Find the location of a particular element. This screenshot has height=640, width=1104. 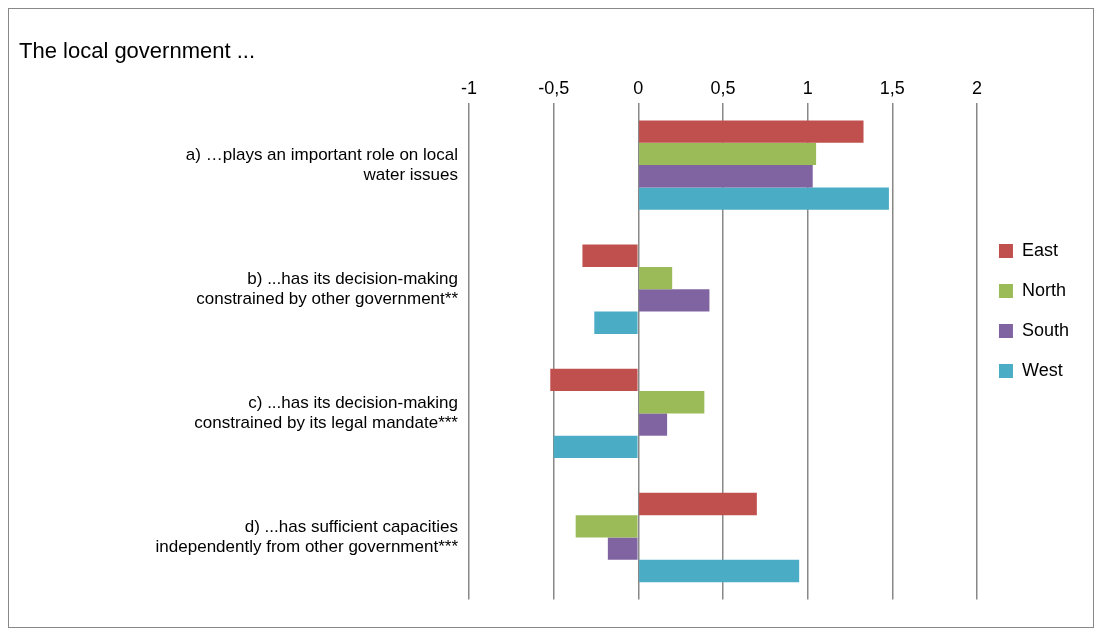

y-tick-label: b) ...has its decision-making constrained by other government** is located at coordinates (327, 288).